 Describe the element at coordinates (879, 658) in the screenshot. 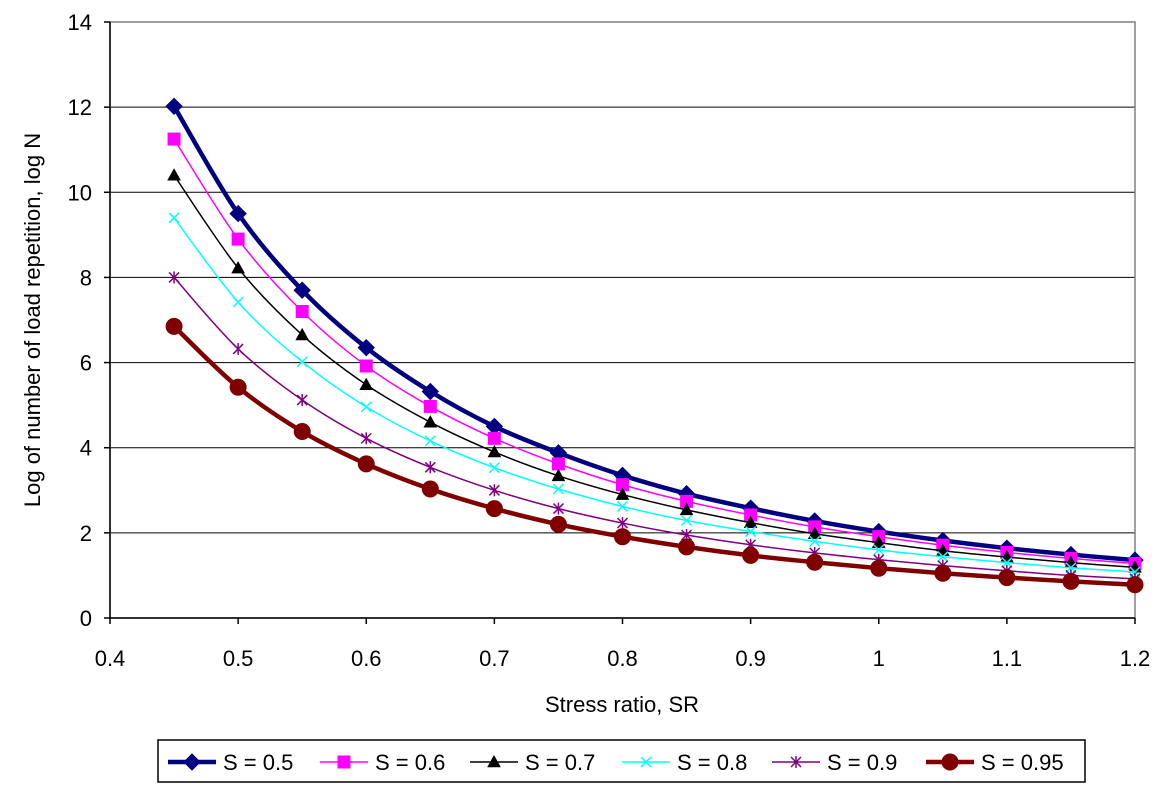

I see `x-tick-label: 1` at that location.